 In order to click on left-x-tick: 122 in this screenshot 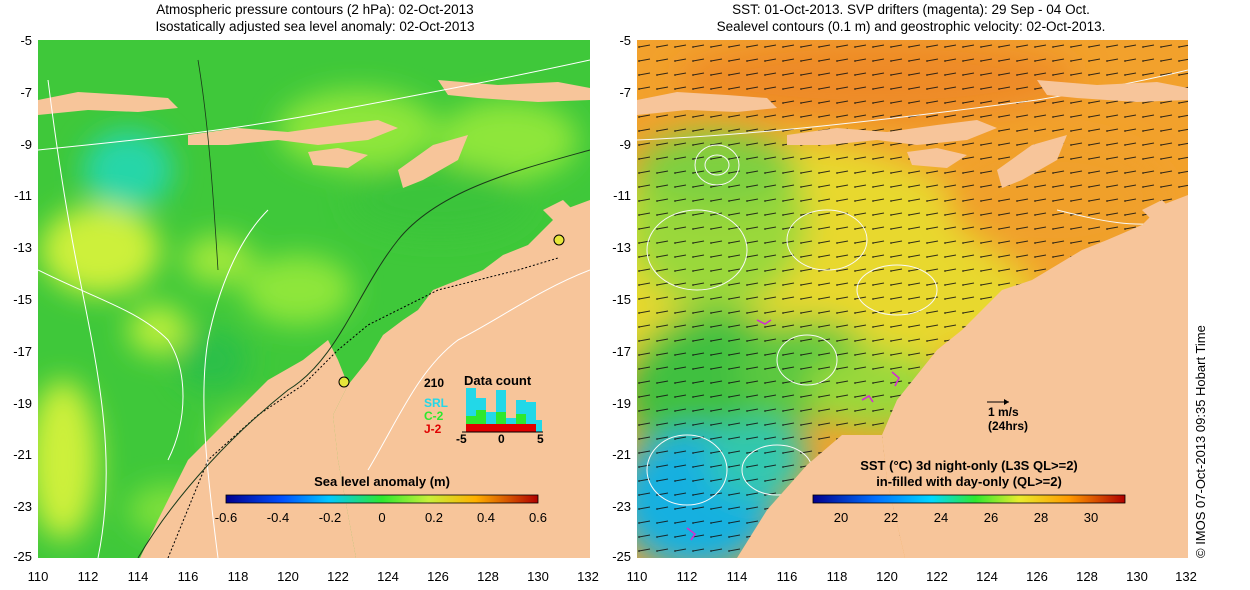, I will do `click(338, 576)`.